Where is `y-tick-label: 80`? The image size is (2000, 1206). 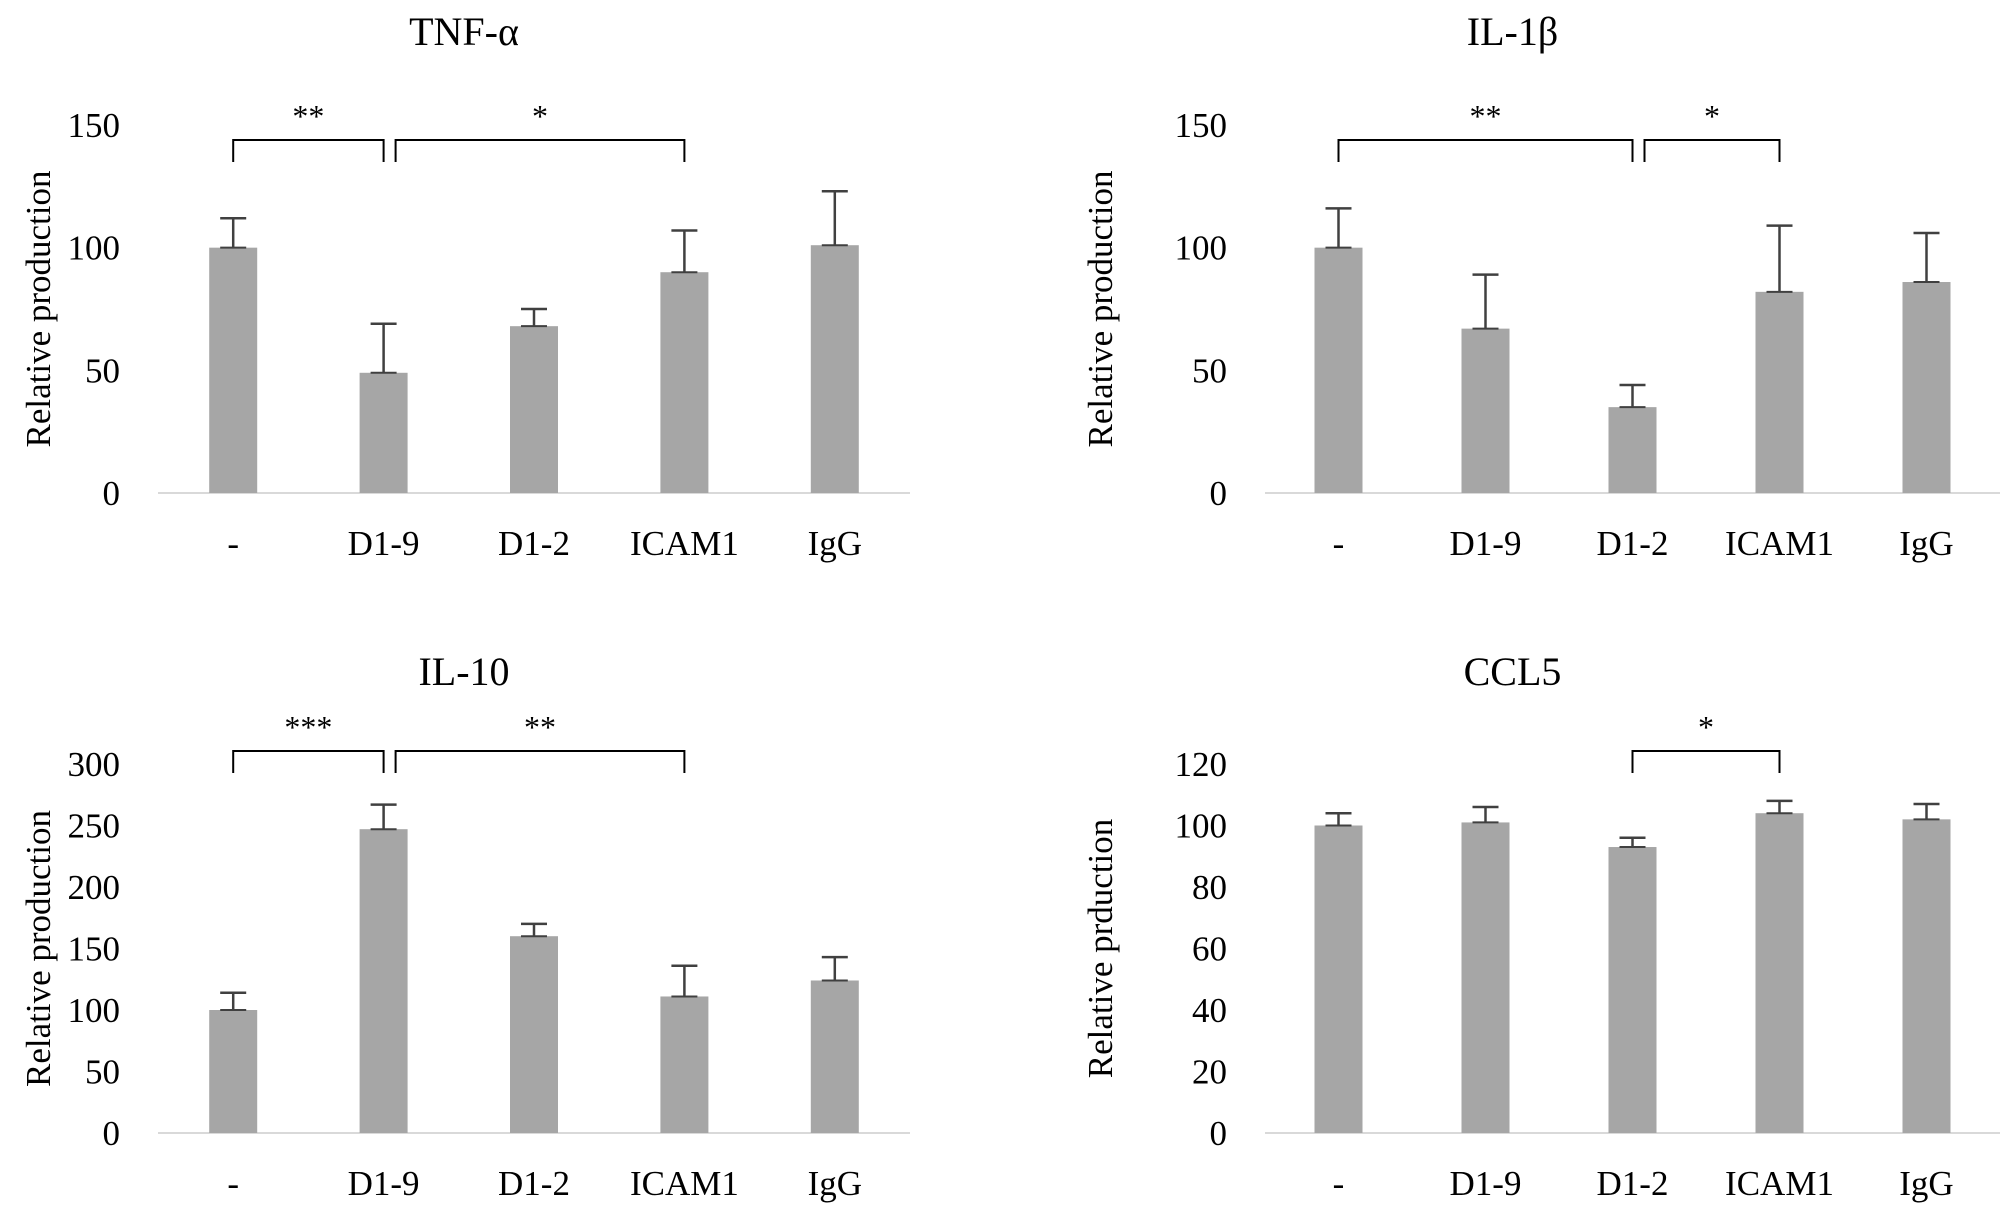 y-tick-label: 80 is located at coordinates (1209, 887).